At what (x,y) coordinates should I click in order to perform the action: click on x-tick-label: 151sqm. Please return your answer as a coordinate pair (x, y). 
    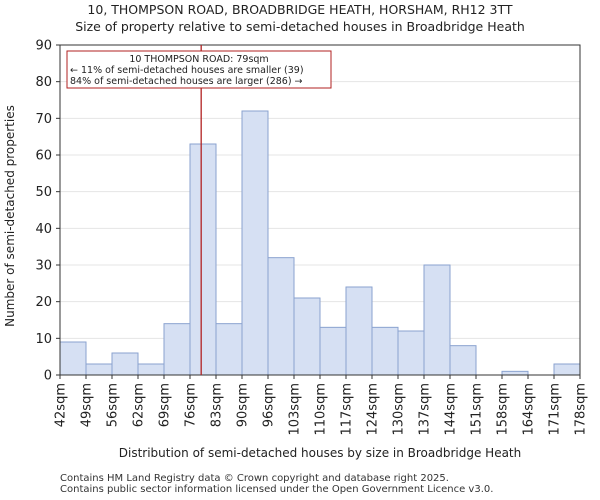
    Looking at the image, I should click on (477, 409).